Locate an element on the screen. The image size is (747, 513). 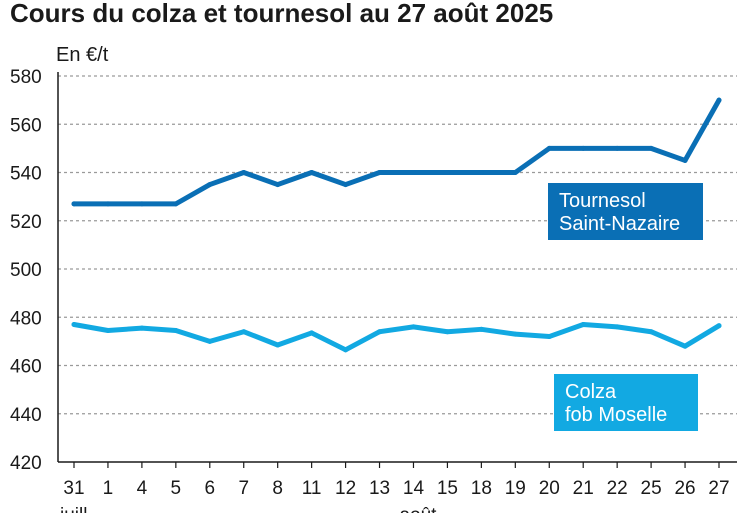
x-tick-label: 11 is located at coordinates (312, 488).